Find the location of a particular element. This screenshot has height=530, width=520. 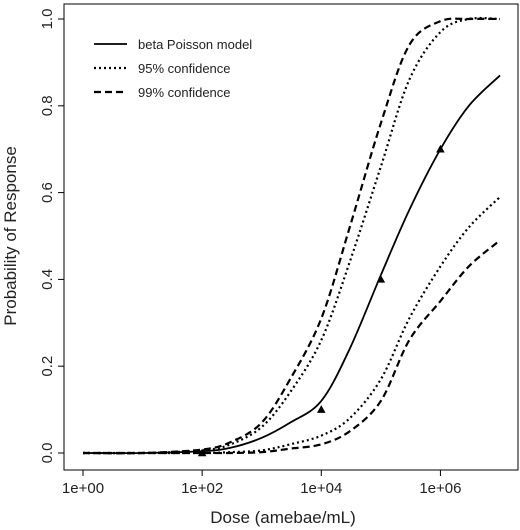

legend-label-beta-poisson-model: beta Poisson model is located at coordinates (195, 44).